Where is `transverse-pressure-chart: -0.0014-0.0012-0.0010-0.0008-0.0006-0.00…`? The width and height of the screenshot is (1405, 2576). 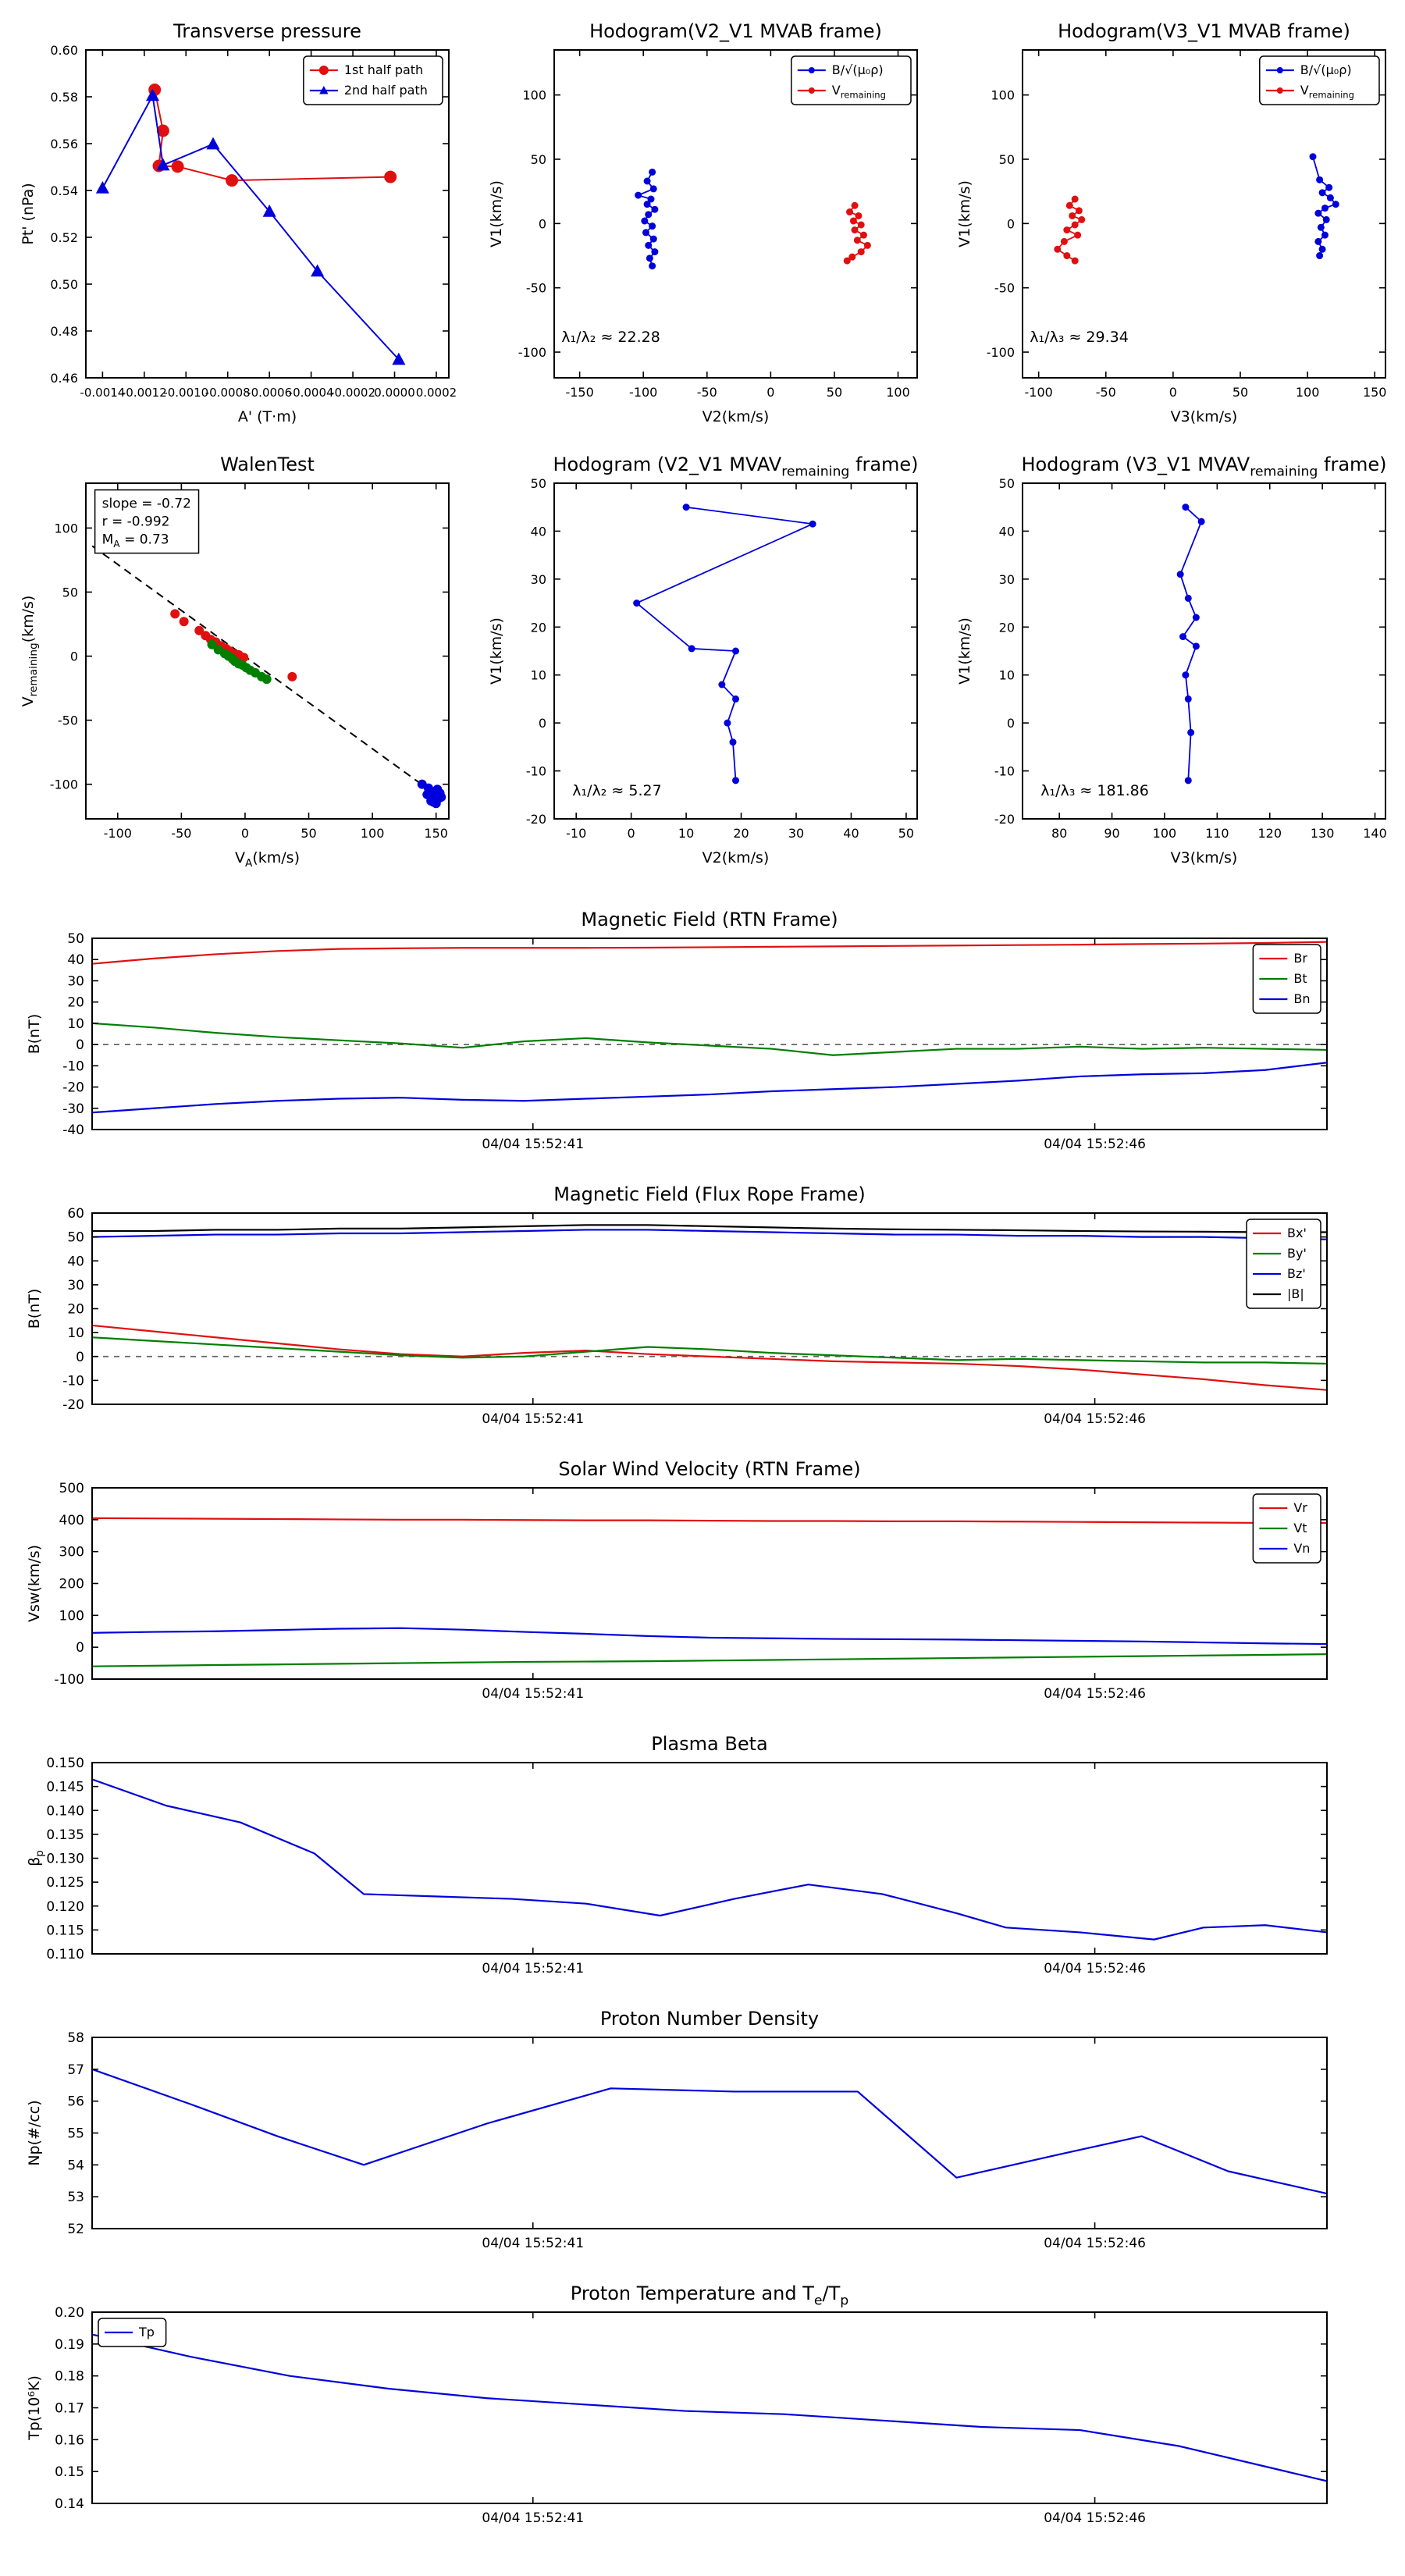
transverse-pressure-chart: -0.0014-0.0012-0.0010-0.0008-0.0006-0.00… is located at coordinates (234, 227).